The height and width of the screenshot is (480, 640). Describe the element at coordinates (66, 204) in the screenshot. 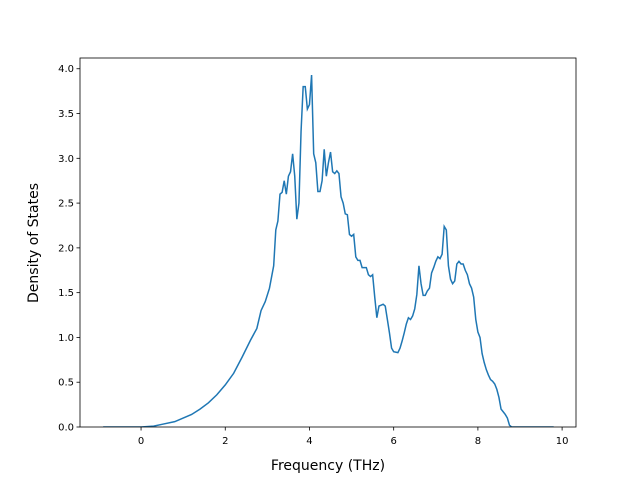

I see `y-tick-label: 2.5` at that location.